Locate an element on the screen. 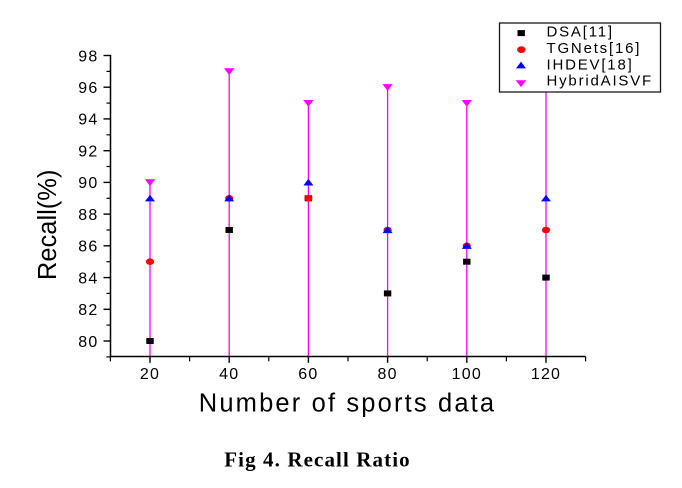 This screenshot has height=488, width=682. svg-text: 84 is located at coordinates (88, 278).